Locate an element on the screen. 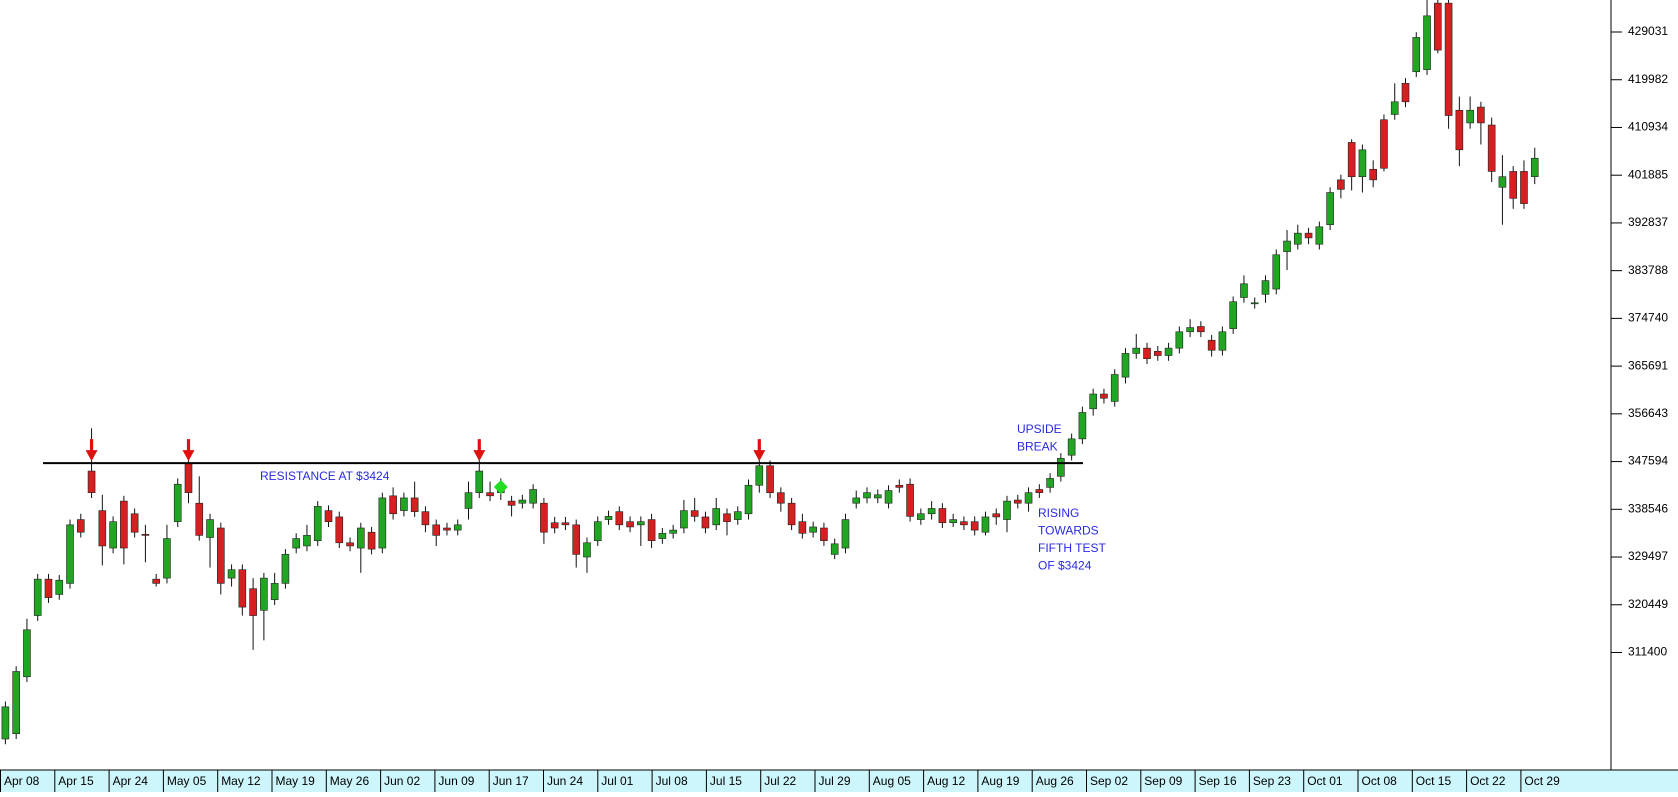 The width and height of the screenshot is (1678, 797). x-tick-label: Oct 29 is located at coordinates (1542, 781).